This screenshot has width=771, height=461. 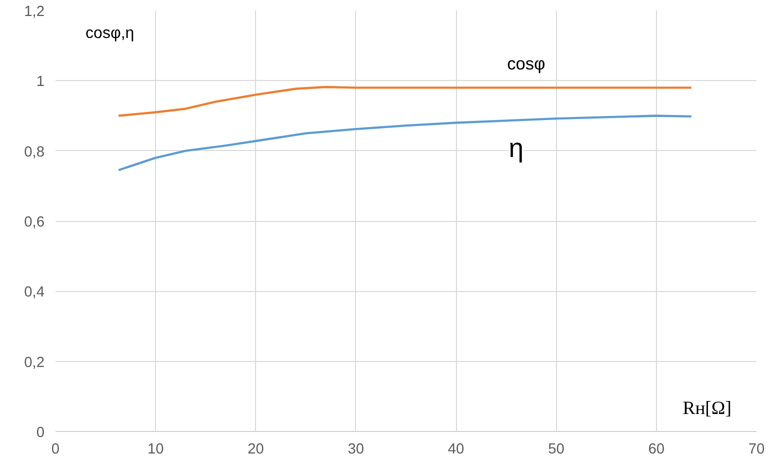 I want to click on y-tick-label: 1,2, so click(x=34, y=12).